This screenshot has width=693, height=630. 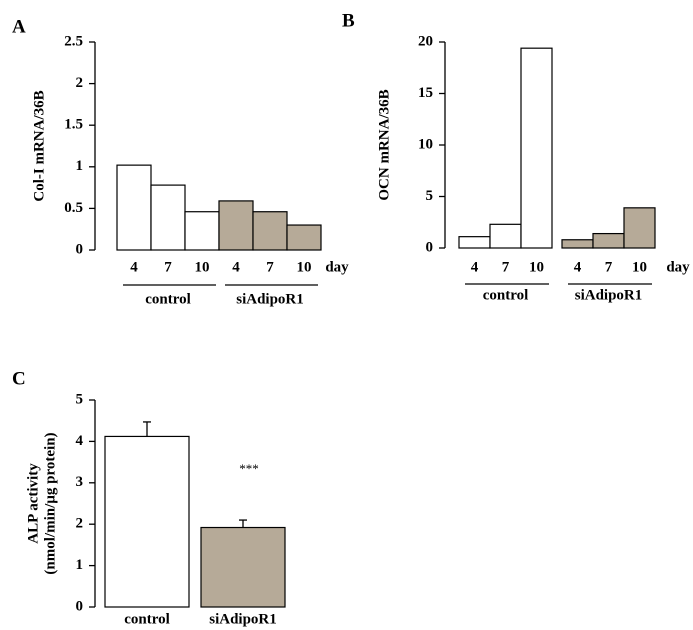 What do you see at coordinates (19, 26) in the screenshot?
I see `panel-letter: A` at bounding box center [19, 26].